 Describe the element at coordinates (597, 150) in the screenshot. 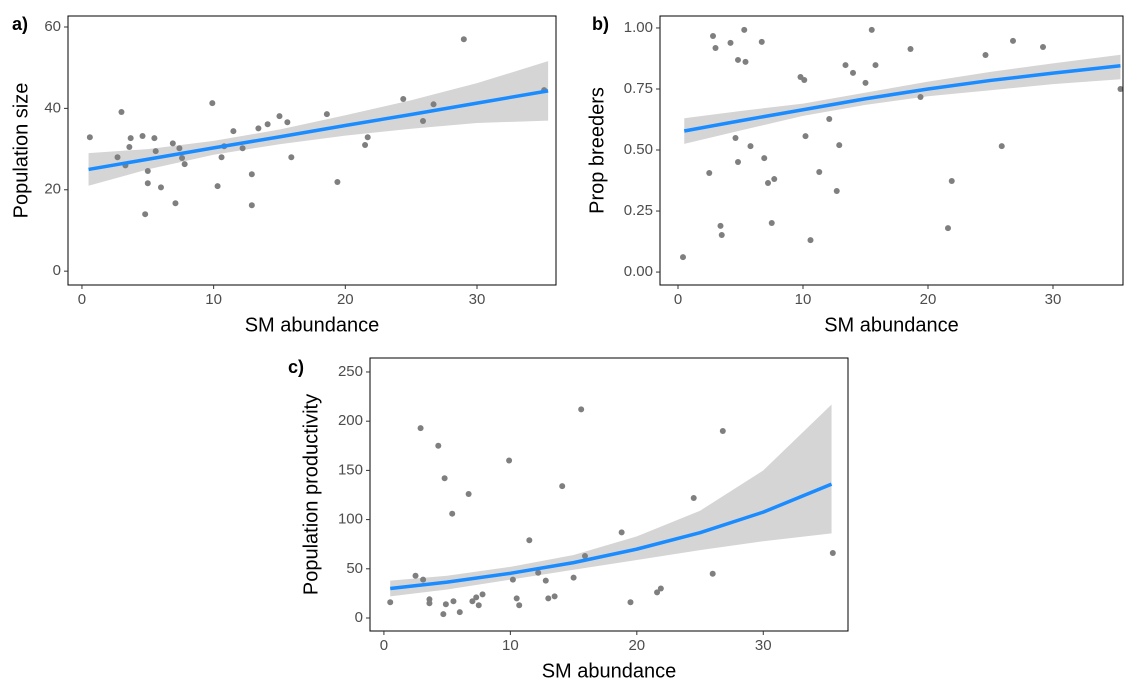

I see `y-axis-title: Prop breeders` at that location.